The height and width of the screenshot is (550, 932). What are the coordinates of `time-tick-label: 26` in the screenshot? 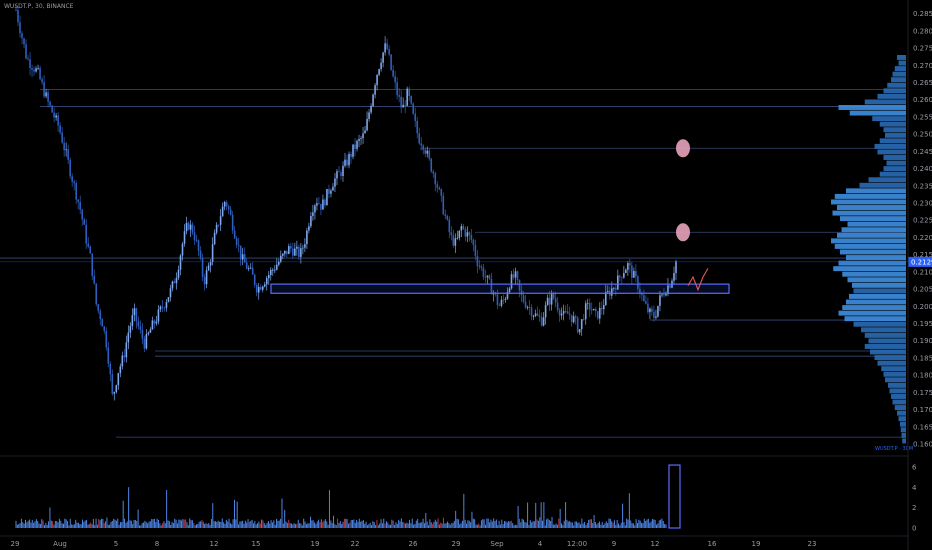 It's located at (413, 544).